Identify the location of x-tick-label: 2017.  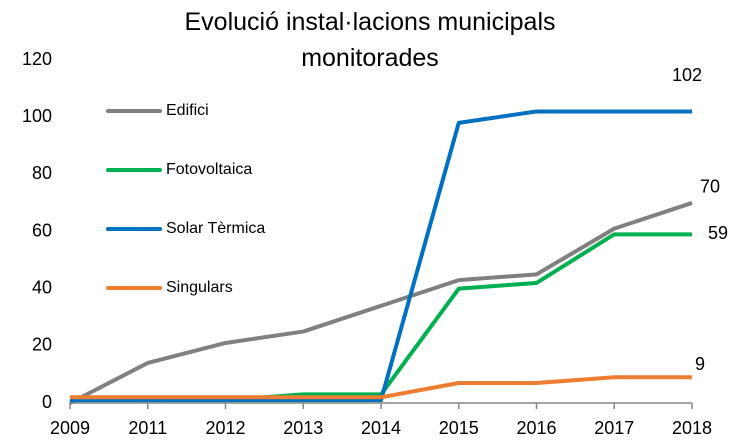
(614, 428).